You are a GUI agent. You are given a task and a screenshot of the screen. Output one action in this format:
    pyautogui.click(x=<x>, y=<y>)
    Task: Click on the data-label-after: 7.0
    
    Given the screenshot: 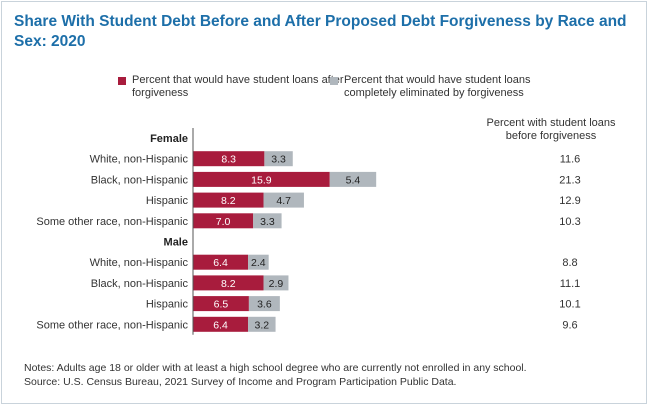 What is the action you would take?
    pyautogui.click(x=223, y=222)
    